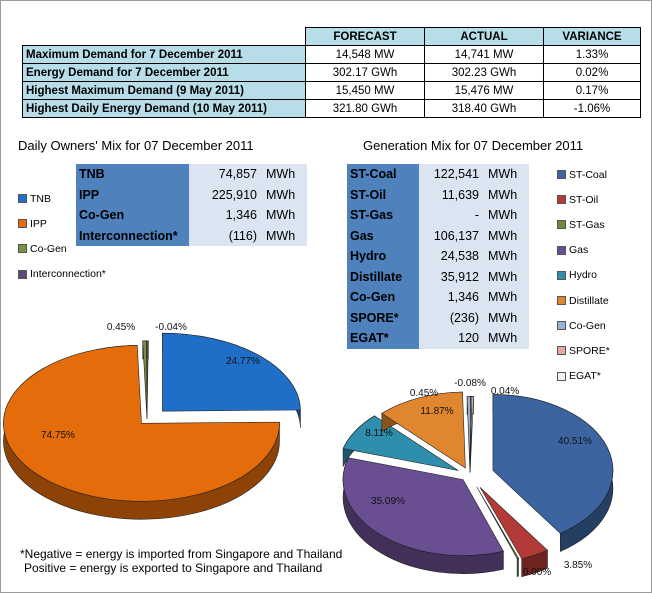 The width and height of the screenshot is (652, 593). Describe the element at coordinates (589, 300) in the screenshot. I see `legend-label: Distillate` at that location.